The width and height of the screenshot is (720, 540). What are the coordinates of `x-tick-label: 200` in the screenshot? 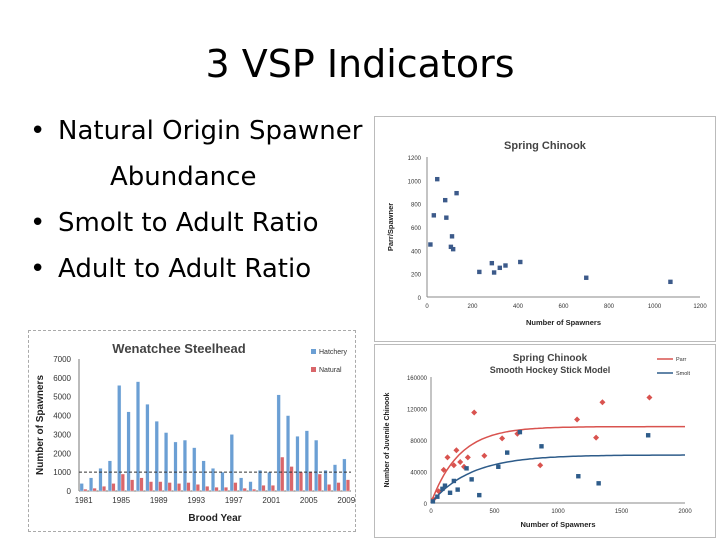 It's located at (472, 307).